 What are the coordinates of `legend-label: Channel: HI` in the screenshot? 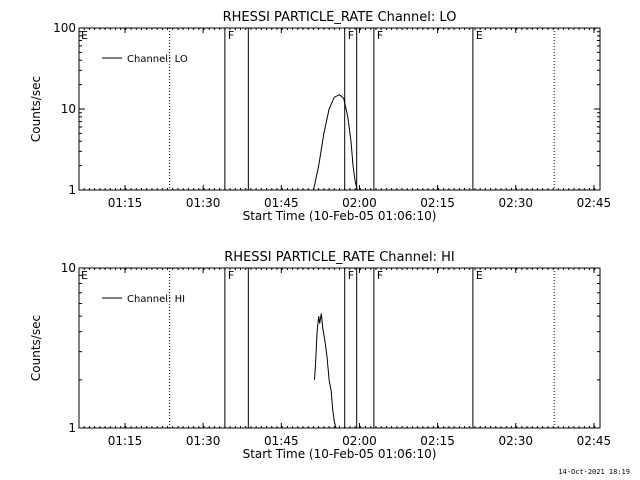 It's located at (156, 299).